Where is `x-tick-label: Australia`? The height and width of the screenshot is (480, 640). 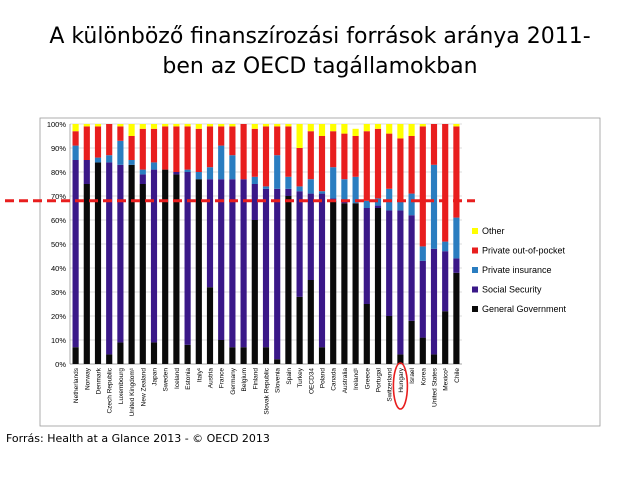
x-tick-label: Australia is located at coordinates (345, 381).